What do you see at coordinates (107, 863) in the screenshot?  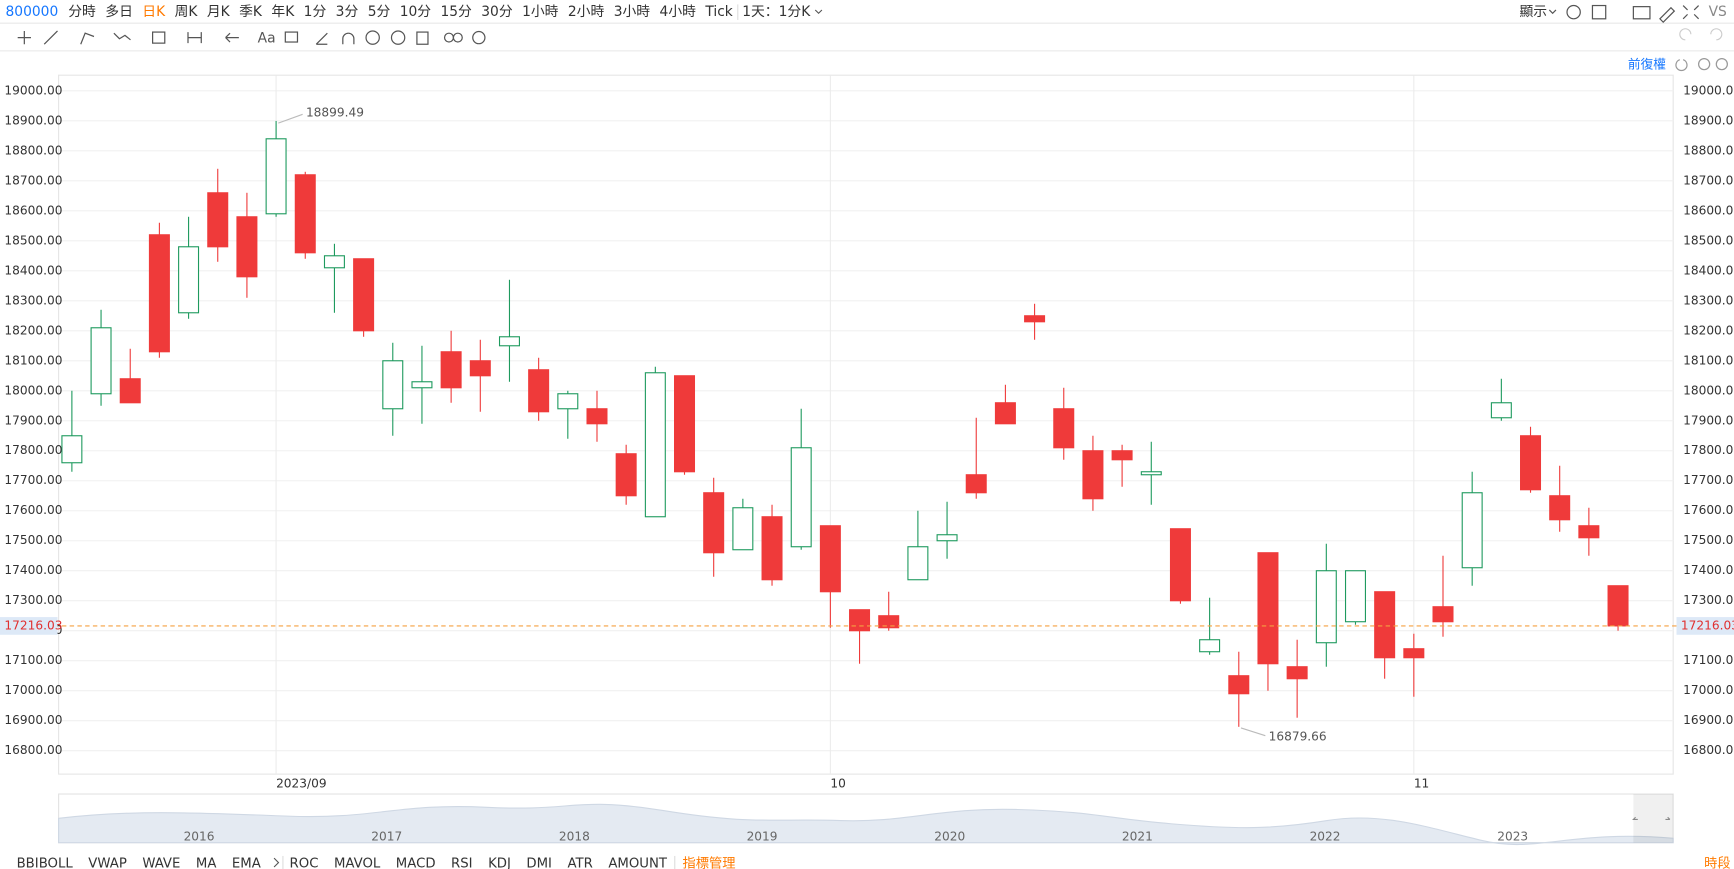 I see `indicator-tab: VWAP` at bounding box center [107, 863].